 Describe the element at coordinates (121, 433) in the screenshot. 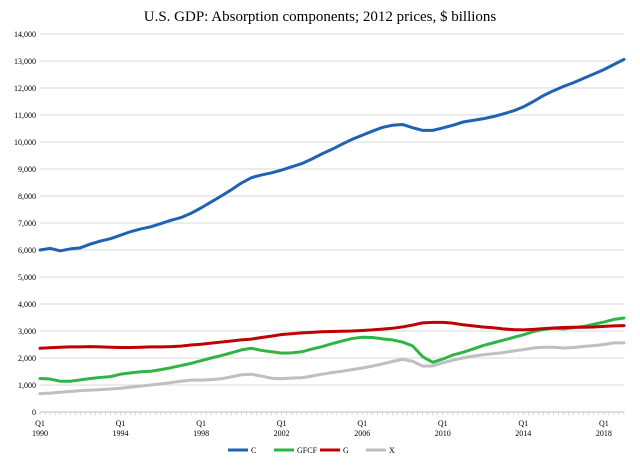

I see `x-tick-year: 1994` at that location.